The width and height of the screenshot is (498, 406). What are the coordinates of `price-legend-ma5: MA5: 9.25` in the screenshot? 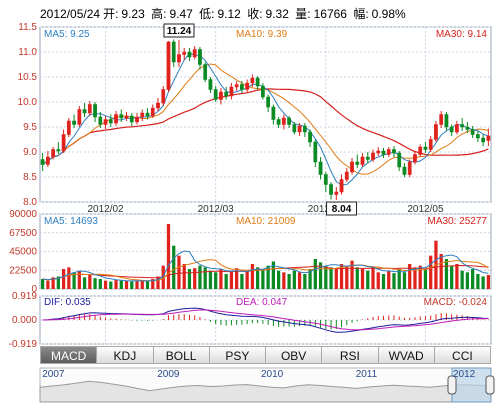 It's located at (67, 34).